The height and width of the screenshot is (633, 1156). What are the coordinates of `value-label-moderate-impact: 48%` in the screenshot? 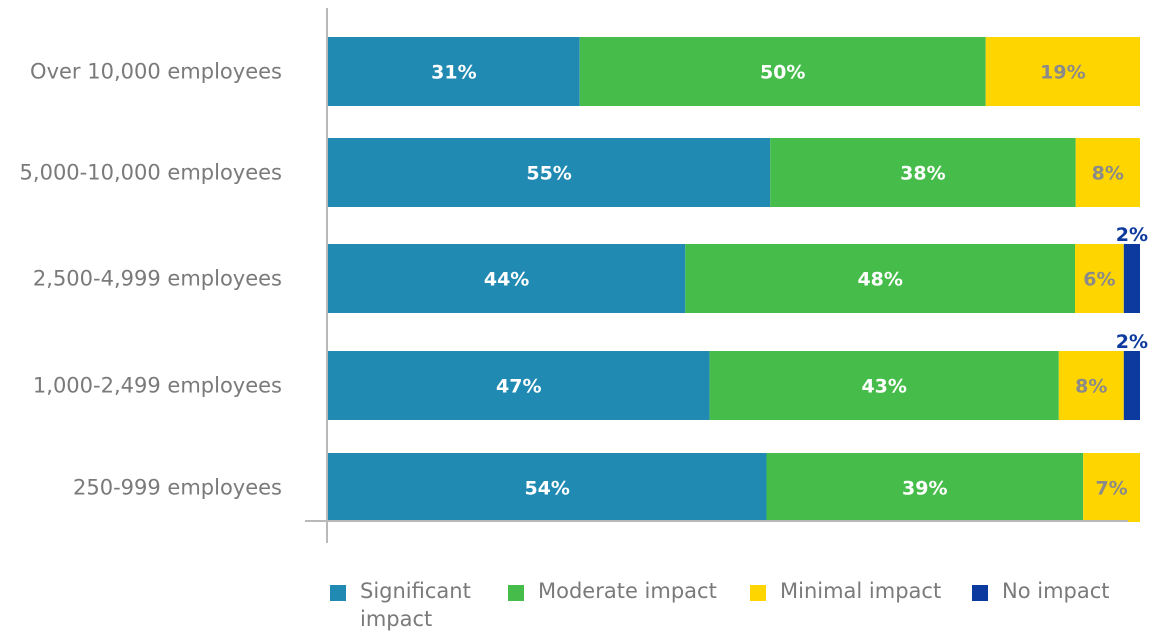 It's located at (879, 280).